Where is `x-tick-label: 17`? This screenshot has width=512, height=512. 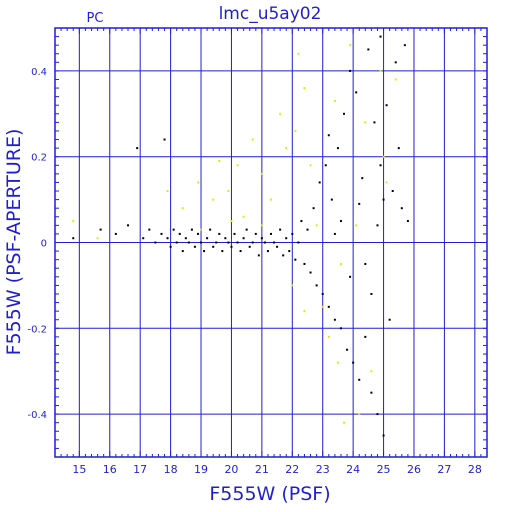 x-tick-label: 17 is located at coordinates (140, 469).